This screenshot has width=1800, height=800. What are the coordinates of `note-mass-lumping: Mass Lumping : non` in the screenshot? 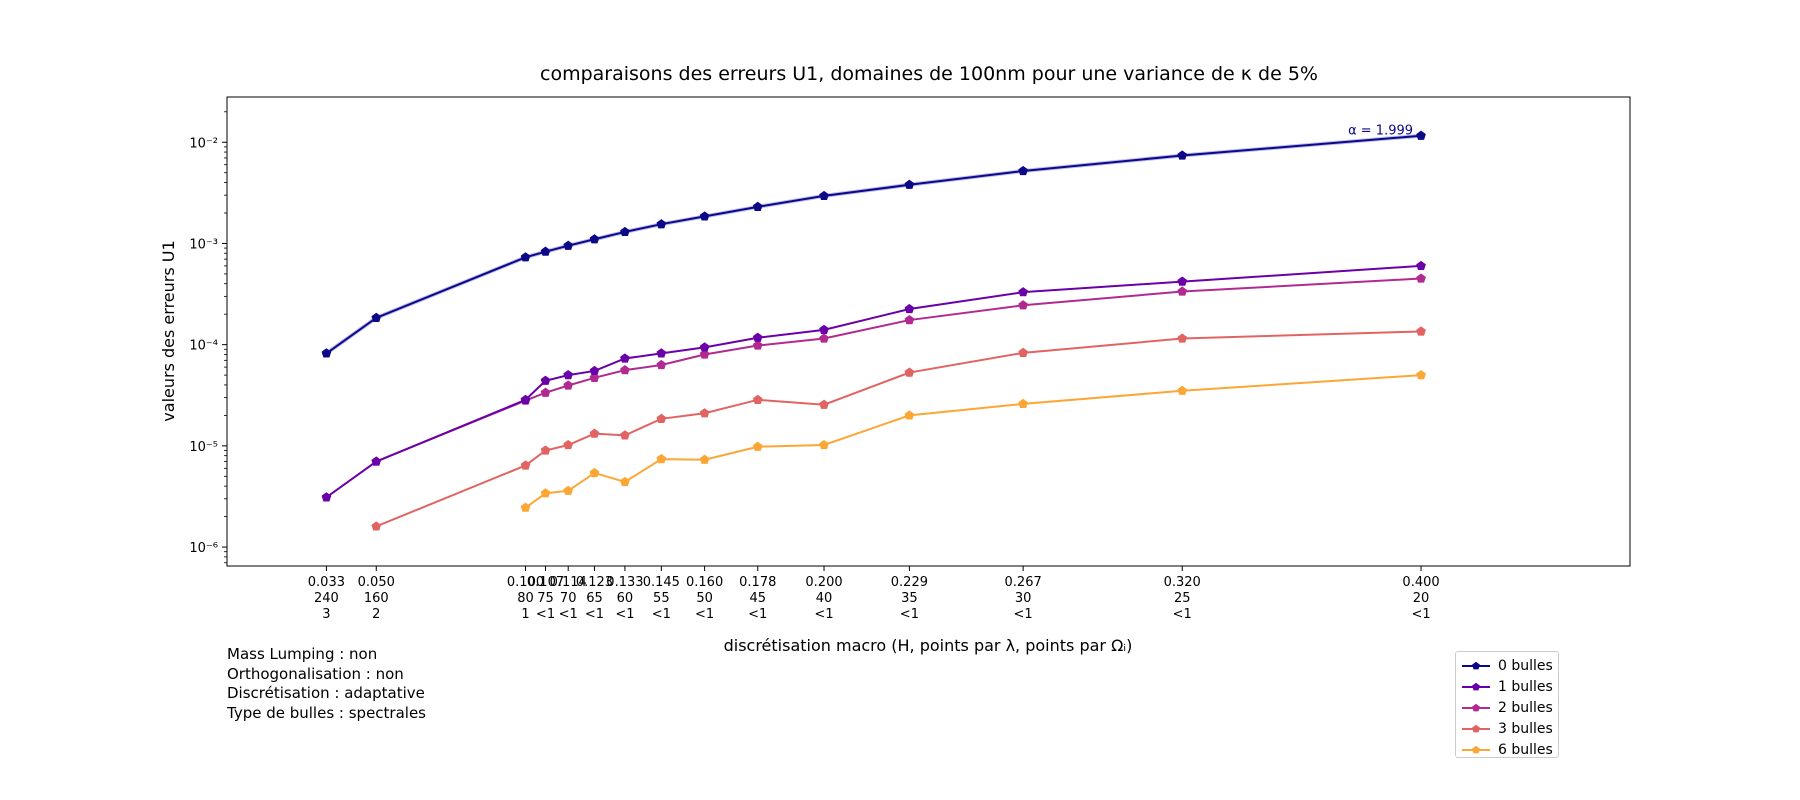 It's located at (302, 654).